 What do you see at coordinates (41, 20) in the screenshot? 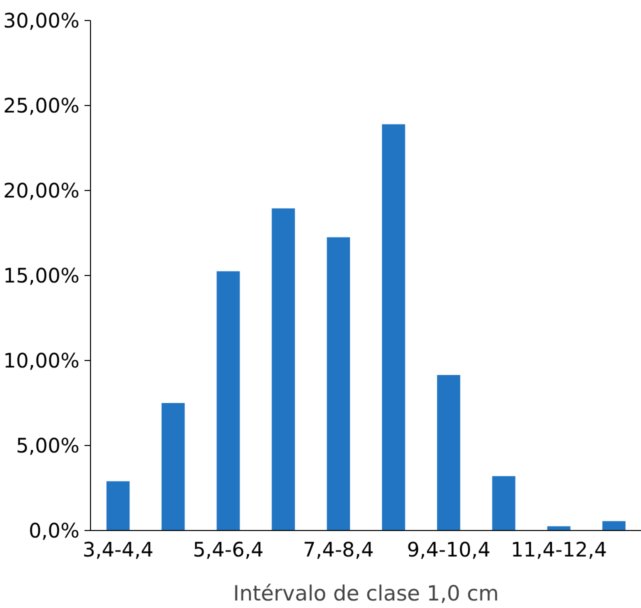
I see `y-tick-label: 30,00%` at bounding box center [41, 20].